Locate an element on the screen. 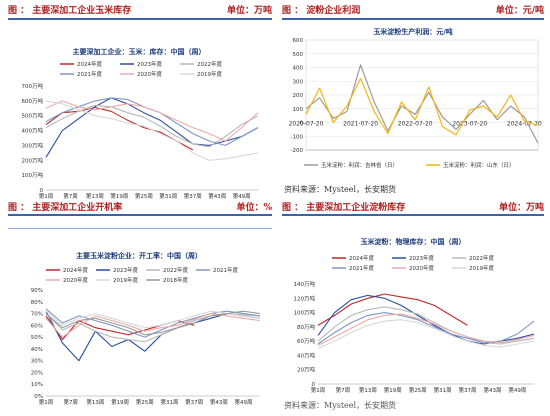 The height and width of the screenshot is (416, 550). y-tick-label: 300 is located at coordinates (298, 82).